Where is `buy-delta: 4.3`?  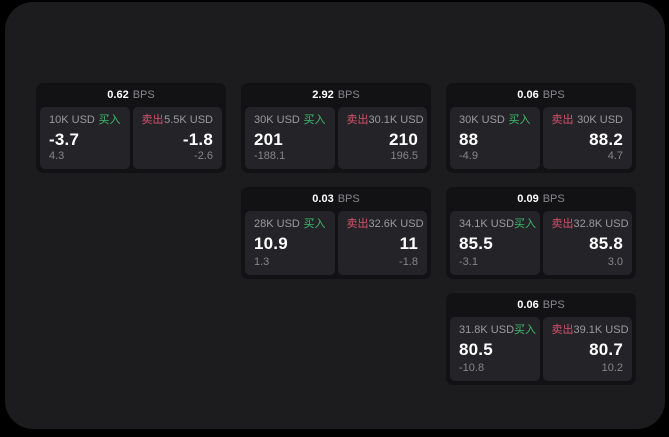 buy-delta: 4.3 is located at coordinates (57, 156).